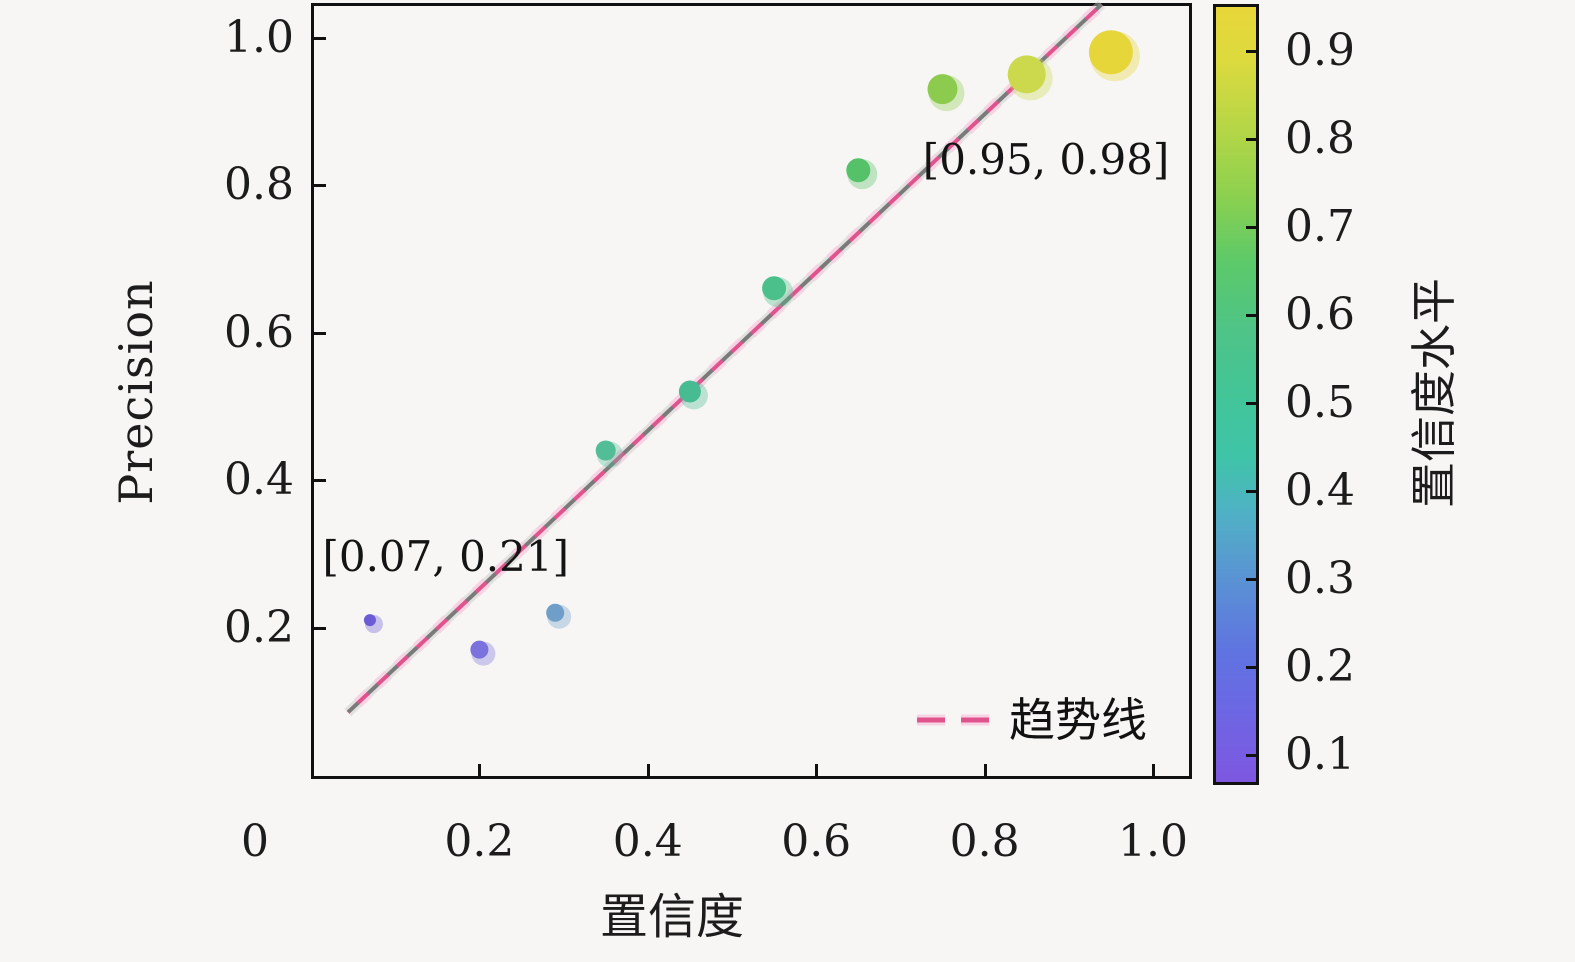 The height and width of the screenshot is (962, 1575). What do you see at coordinates (1320, 666) in the screenshot?
I see `colorbar-tick-label: 0.2` at bounding box center [1320, 666].